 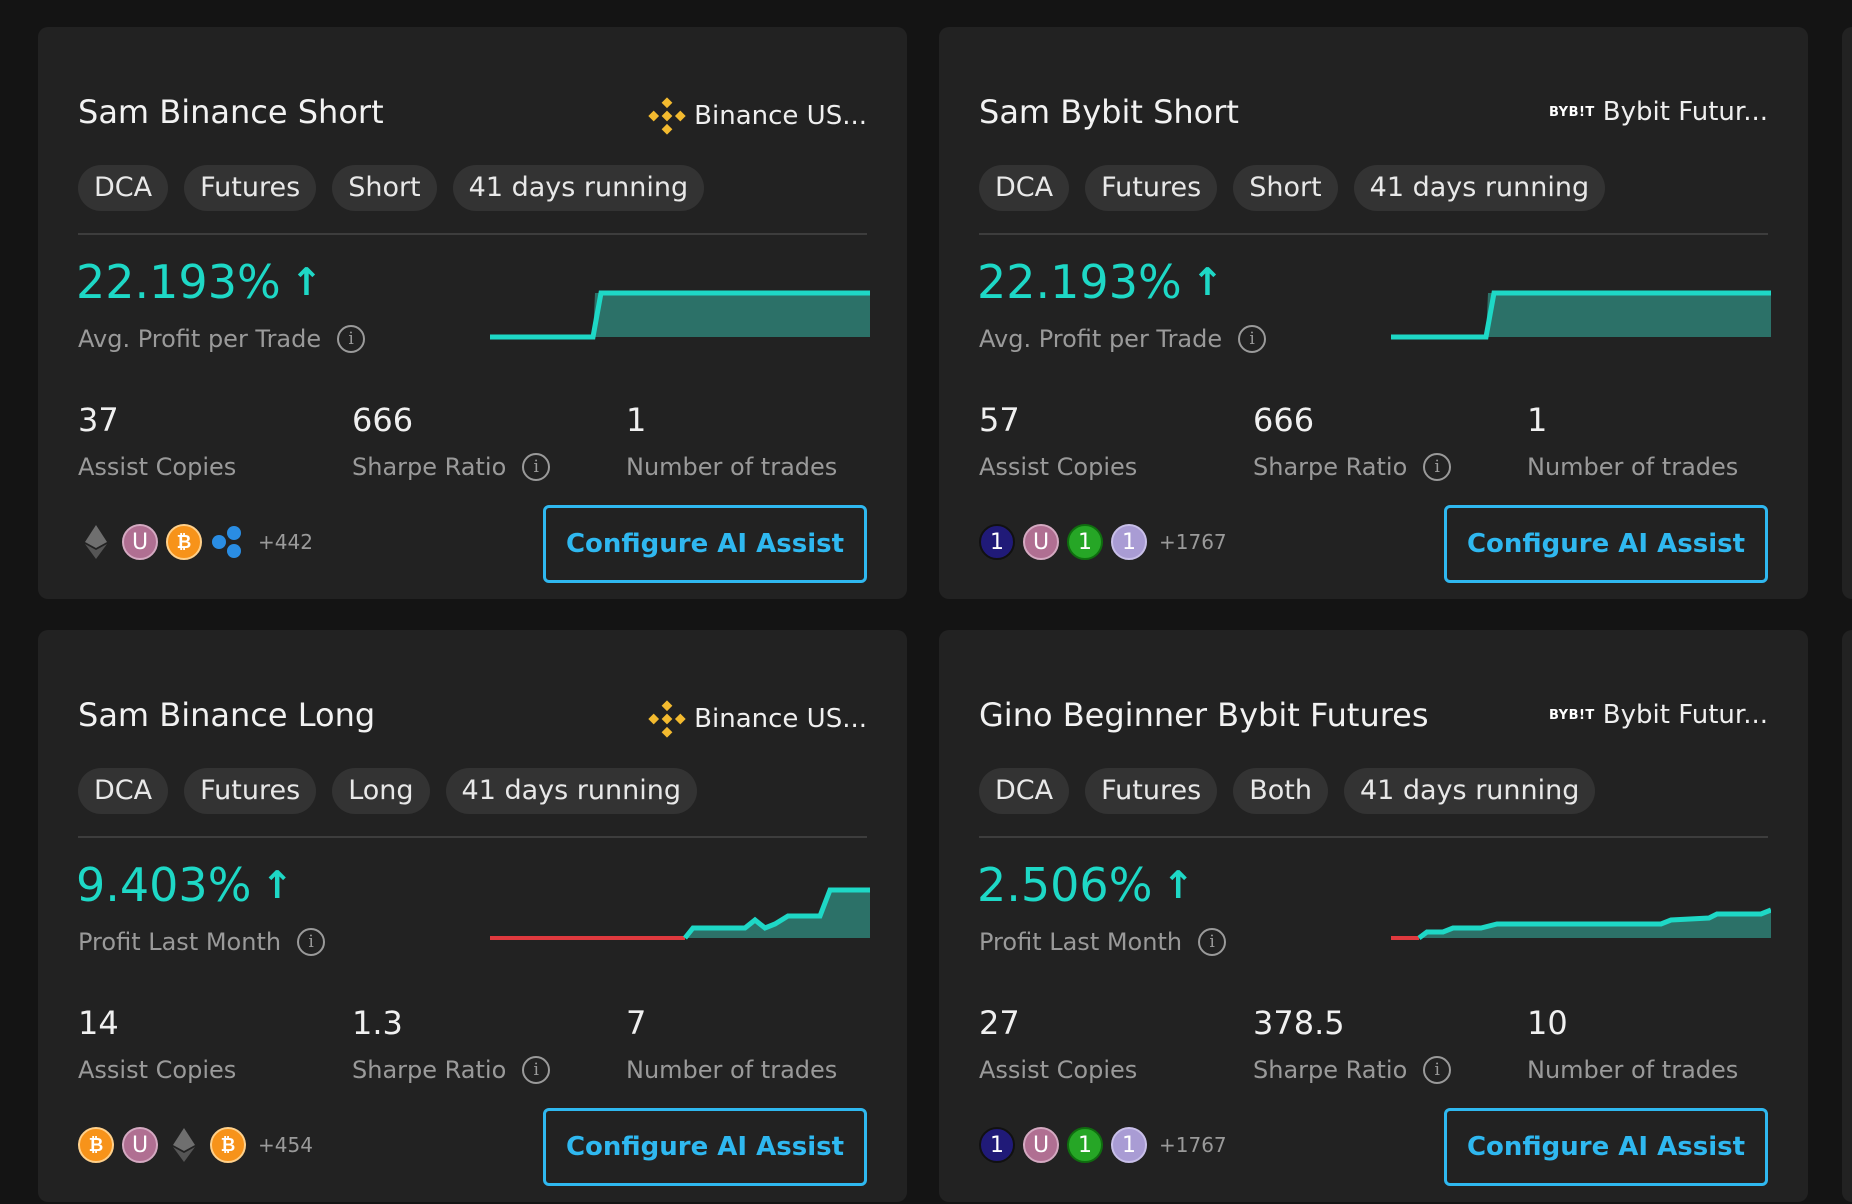 I want to click on stat-value: 666, so click(x=383, y=420).